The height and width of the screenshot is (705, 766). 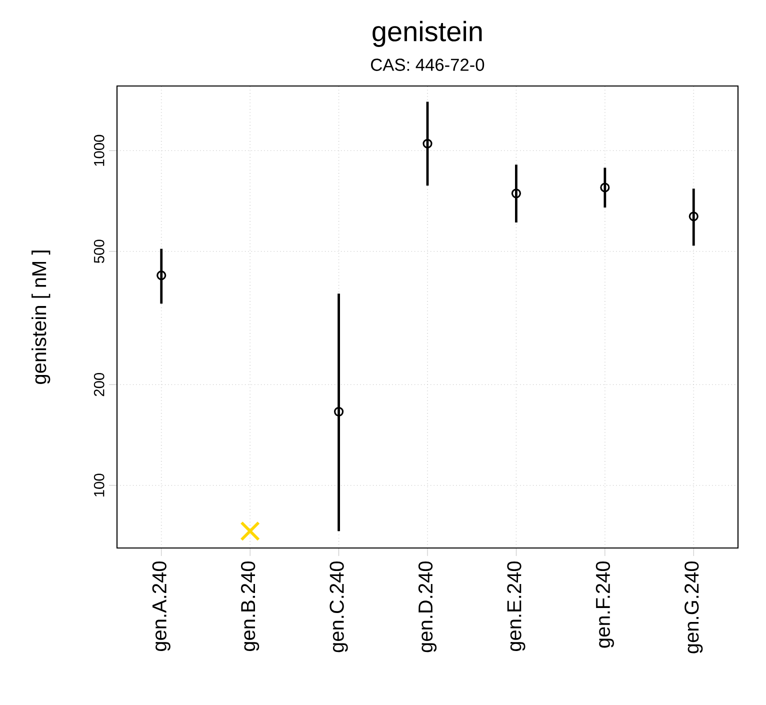 I want to click on y-tick-label: 500, so click(x=99, y=252).